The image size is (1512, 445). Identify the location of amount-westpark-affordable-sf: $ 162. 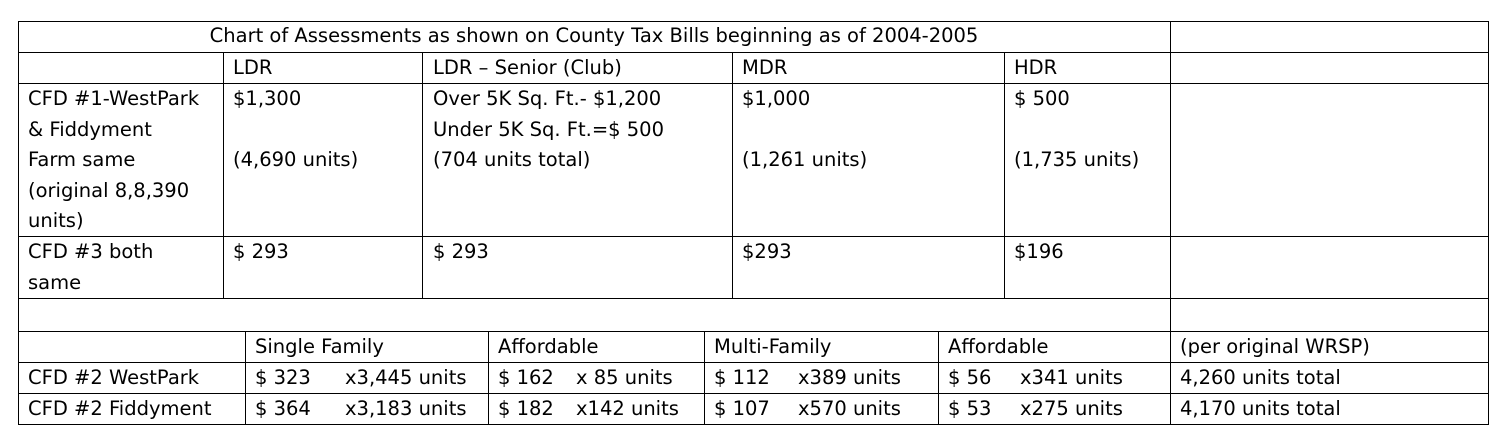
(526, 377).